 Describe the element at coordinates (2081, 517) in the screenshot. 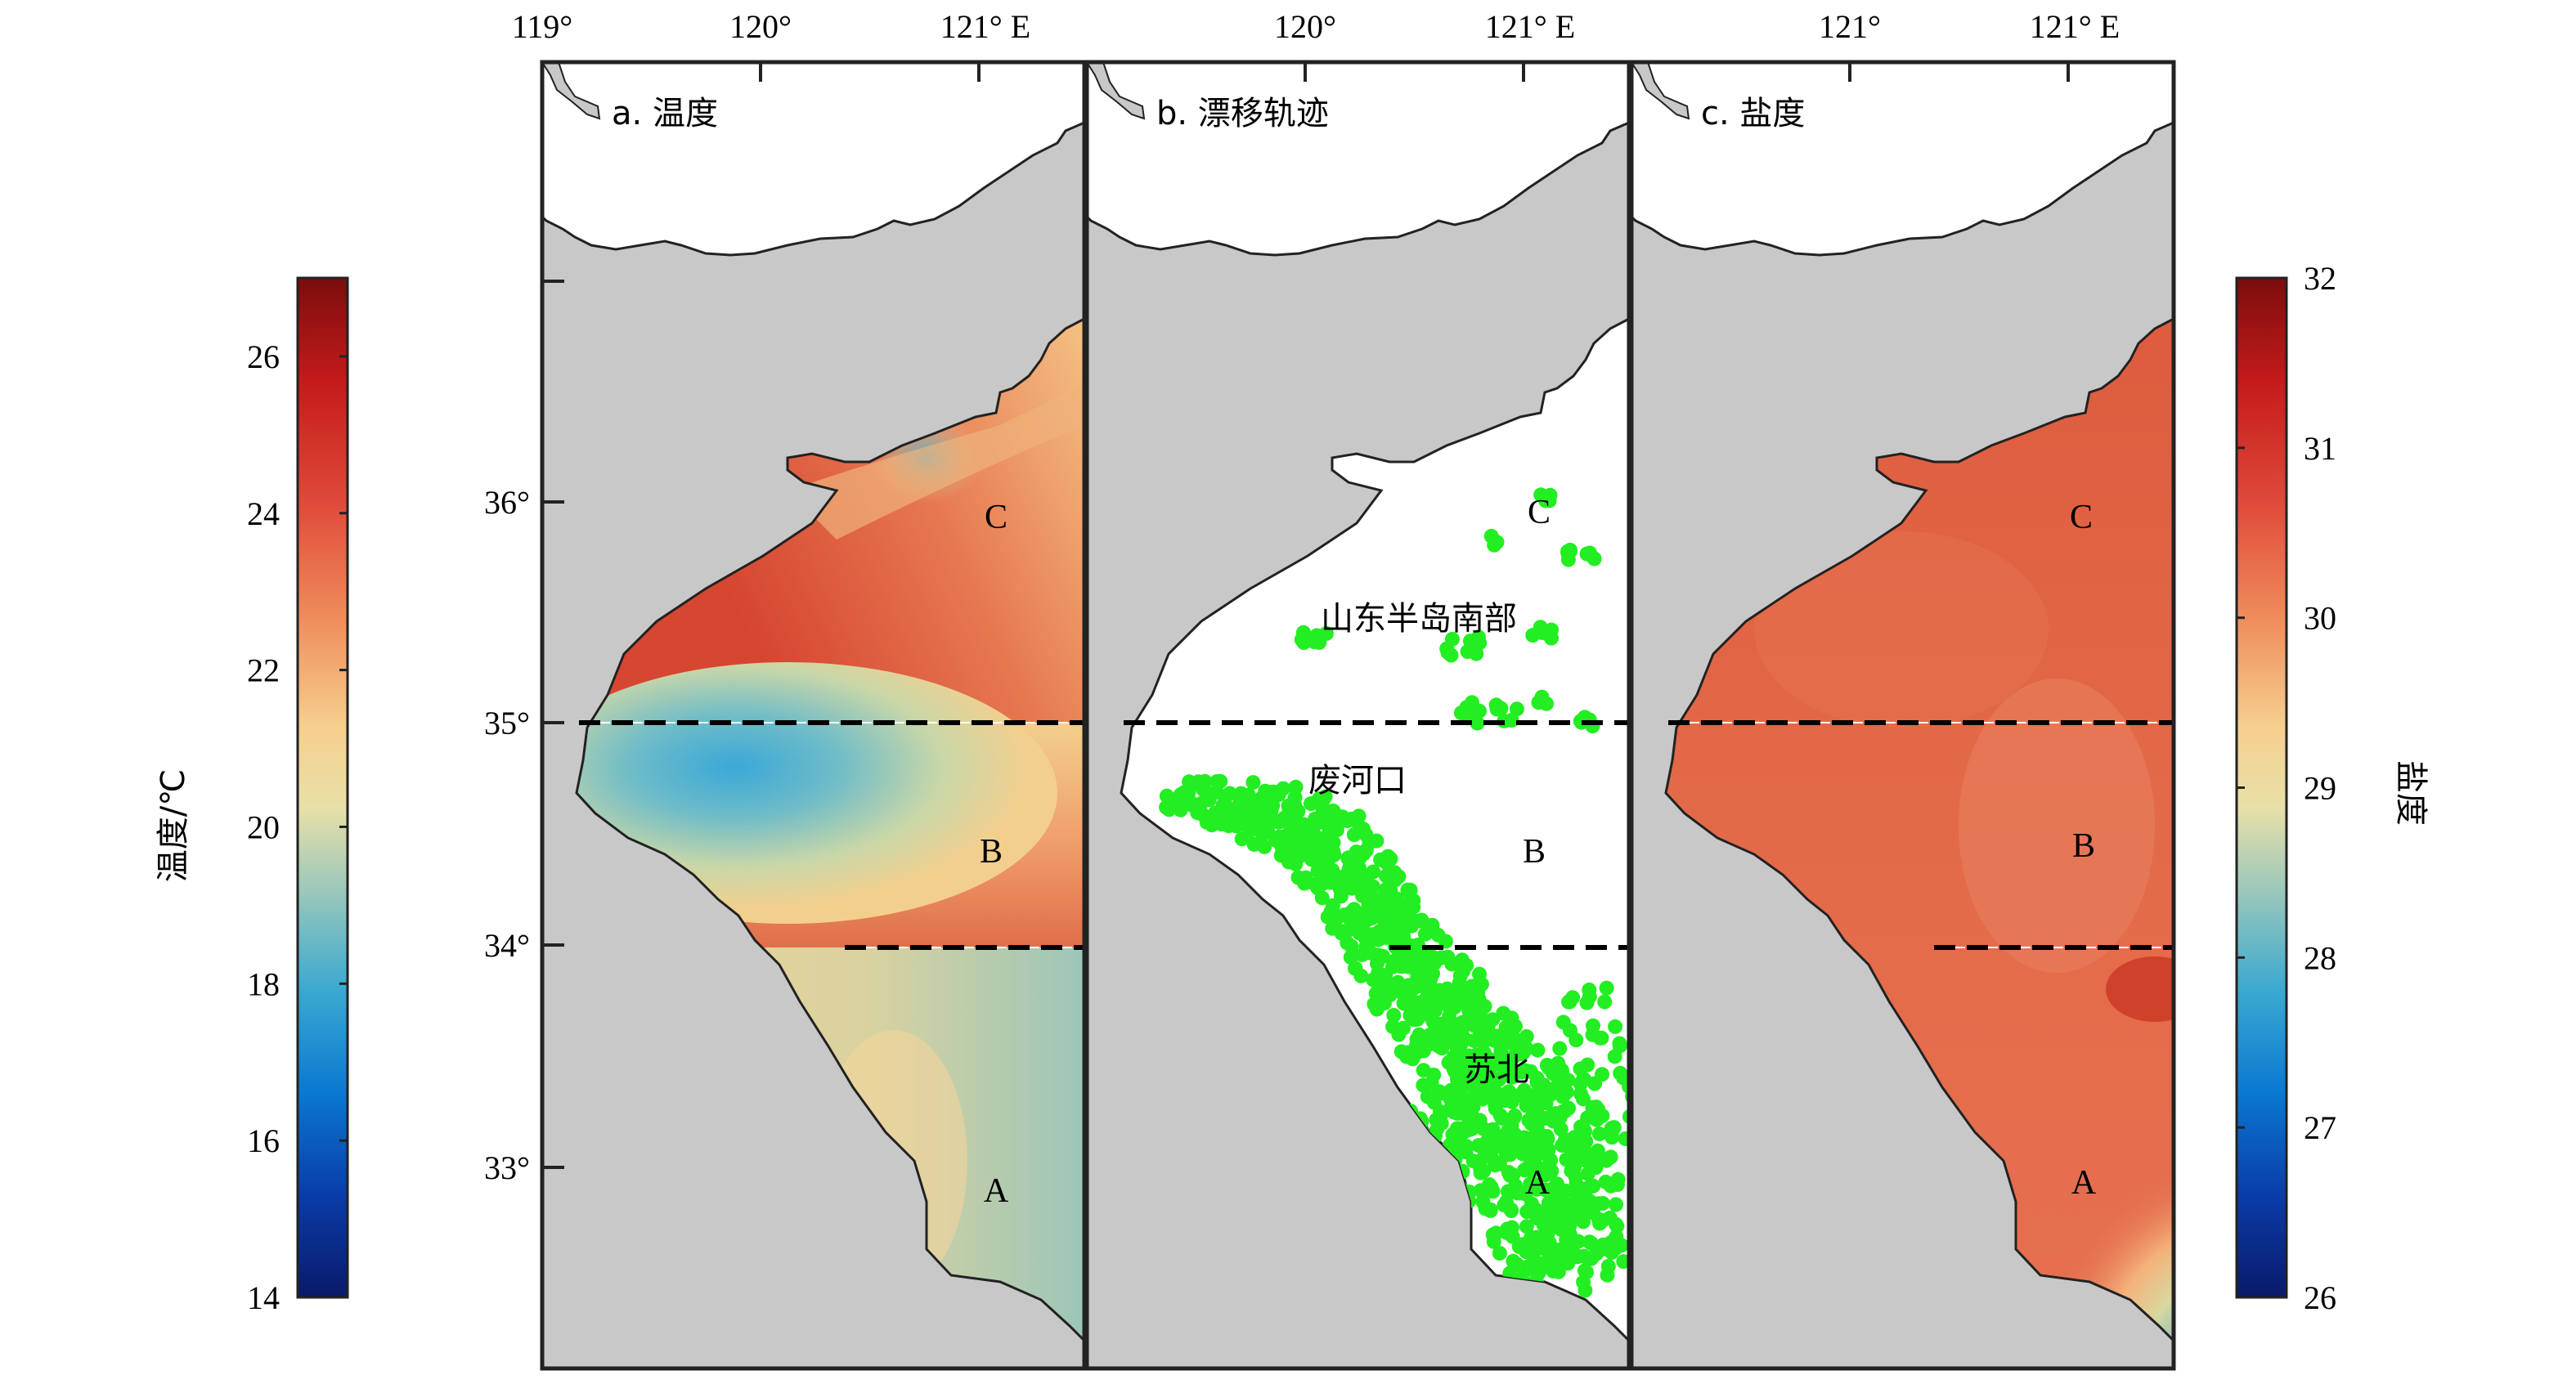

I see `panel-c-zone-c: C` at that location.